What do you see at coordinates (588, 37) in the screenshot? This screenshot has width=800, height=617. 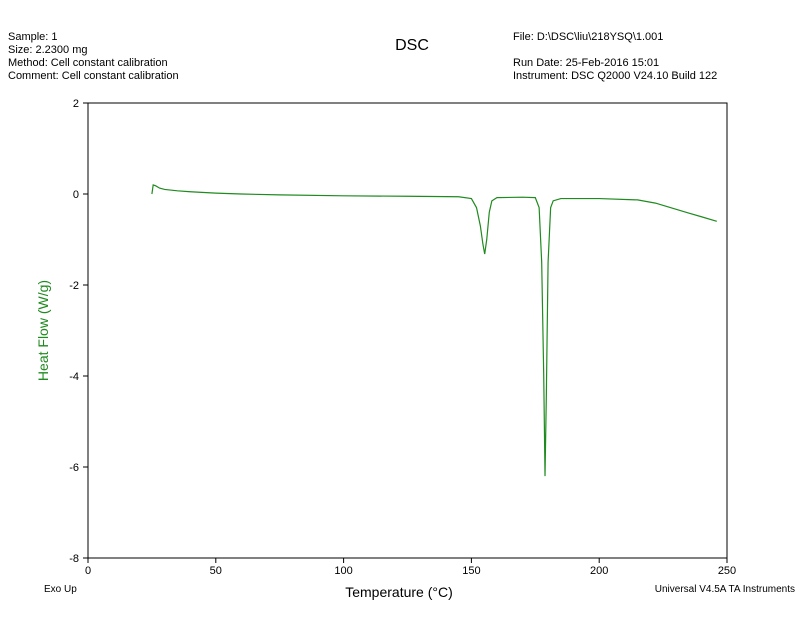 I see `header-right: File: D:\DSC\liu\218YSQ\1.001` at bounding box center [588, 37].